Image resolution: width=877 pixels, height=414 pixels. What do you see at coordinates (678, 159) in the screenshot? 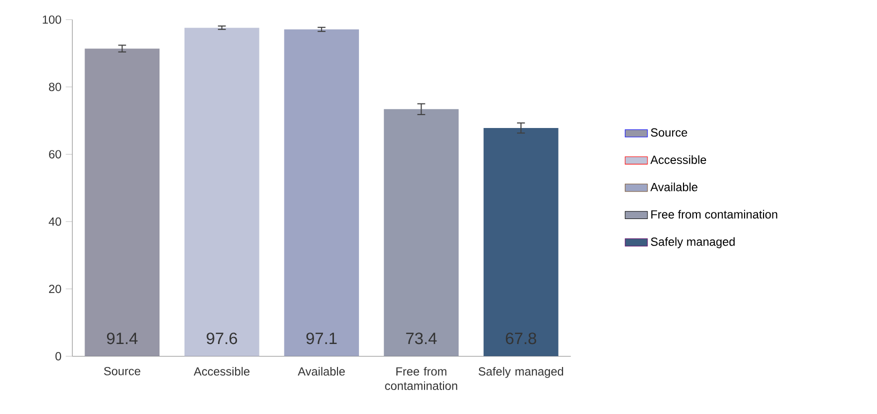
I see `legend-label: Accessible` at bounding box center [678, 159].